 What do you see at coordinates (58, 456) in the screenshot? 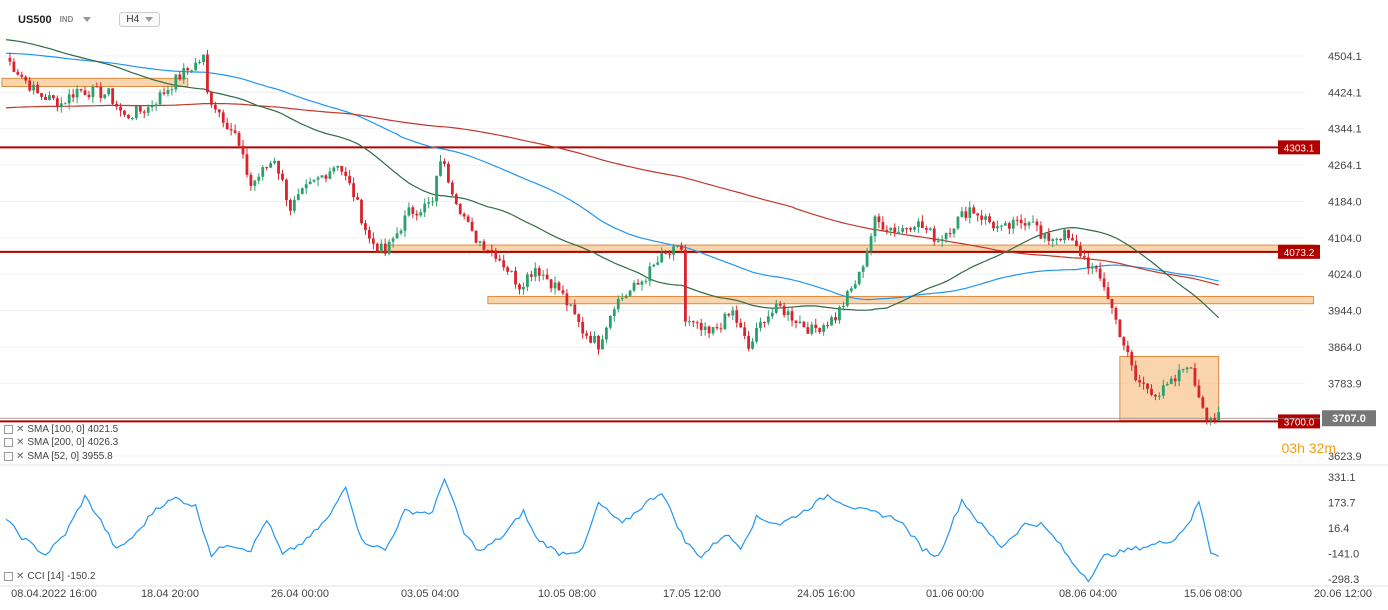
I see `legend-sma-52: ✕ SMA [52, 0] 3955.8` at bounding box center [58, 456].